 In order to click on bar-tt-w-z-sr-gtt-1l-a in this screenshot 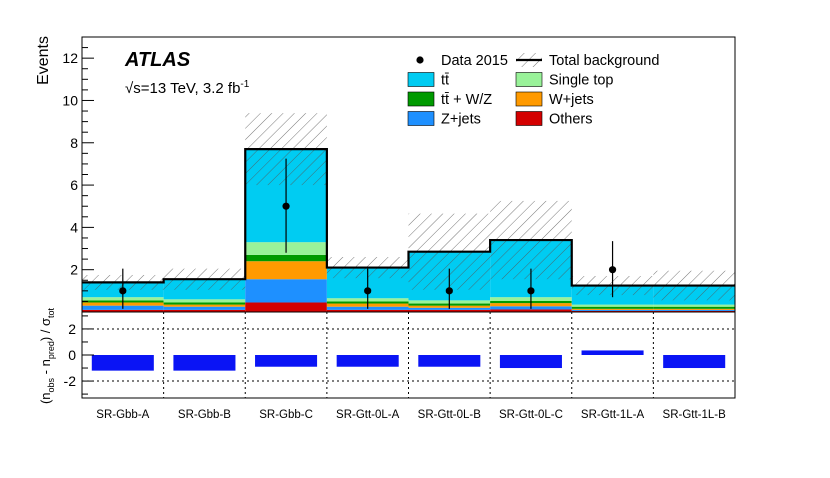, I will do `click(612, 307)`.